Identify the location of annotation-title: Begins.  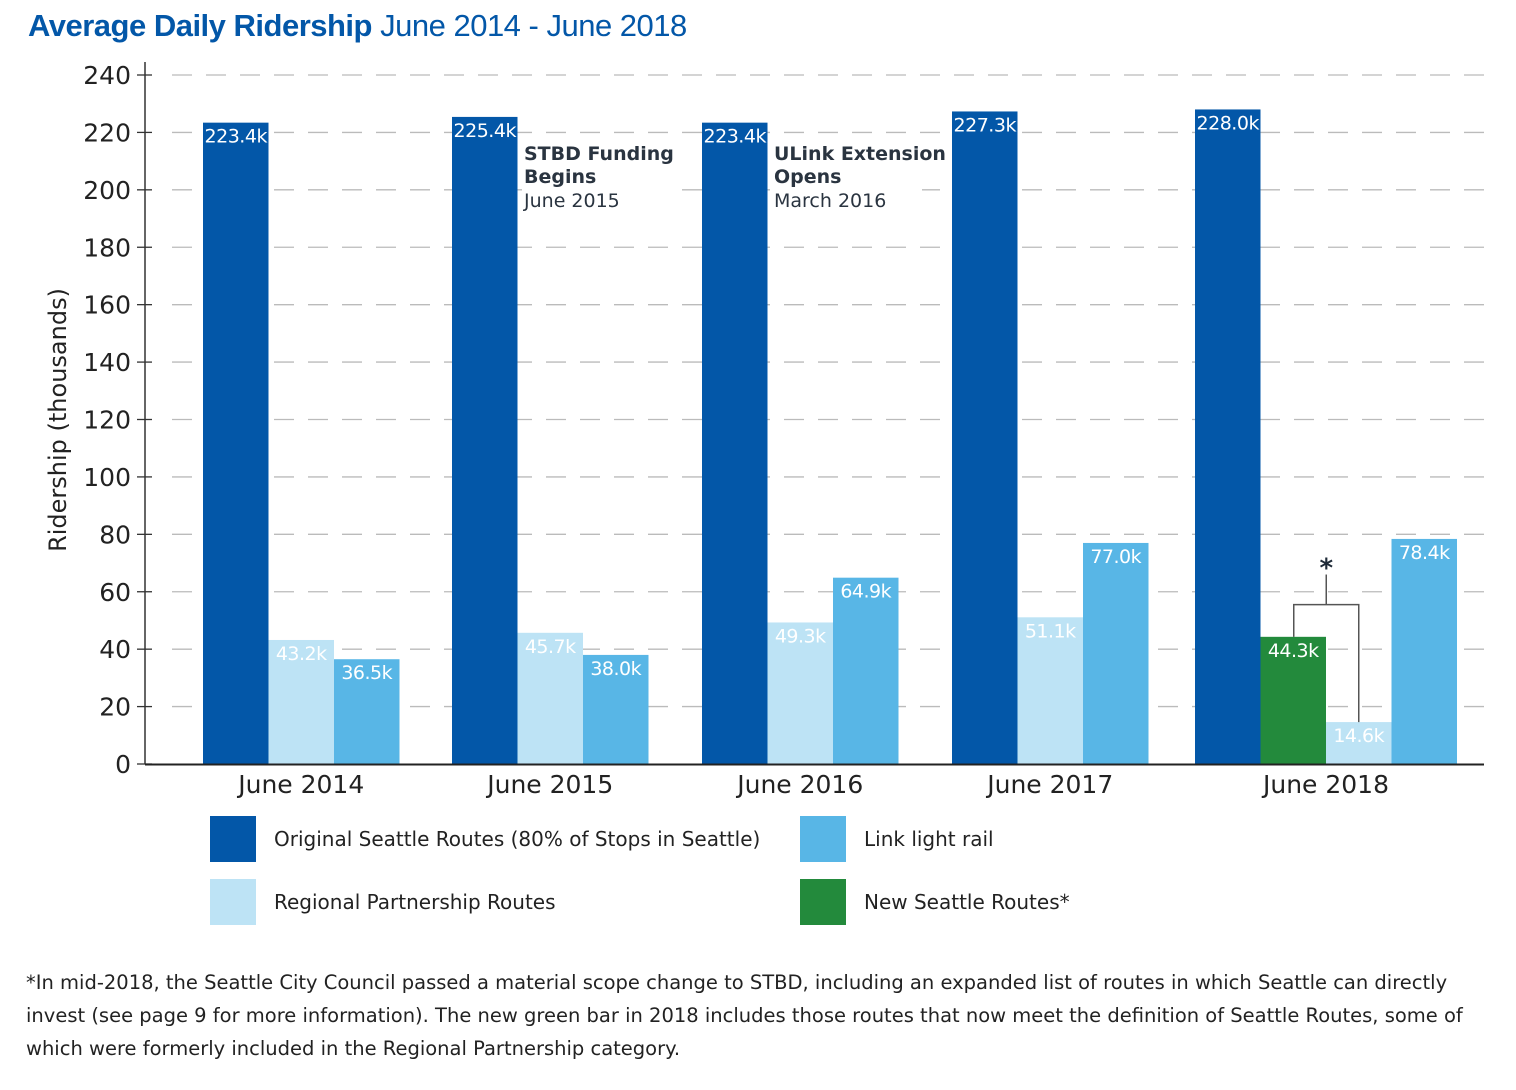
(560, 177).